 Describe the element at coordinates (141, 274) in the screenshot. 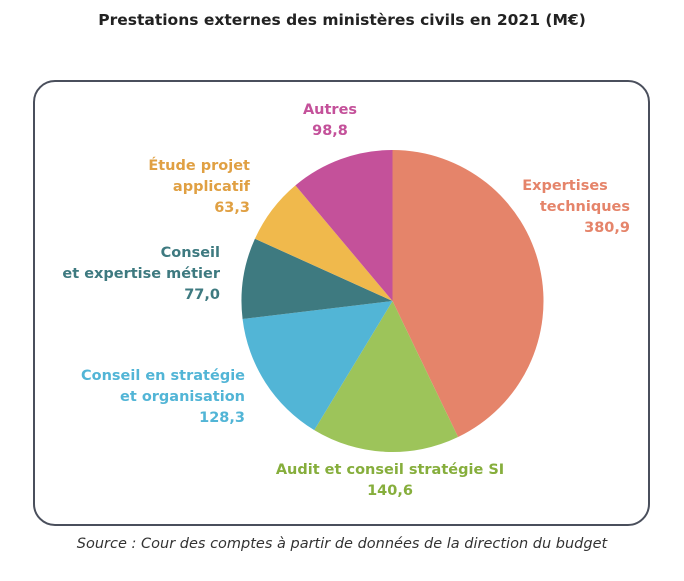

I see `label-line: et expertise métier` at that location.